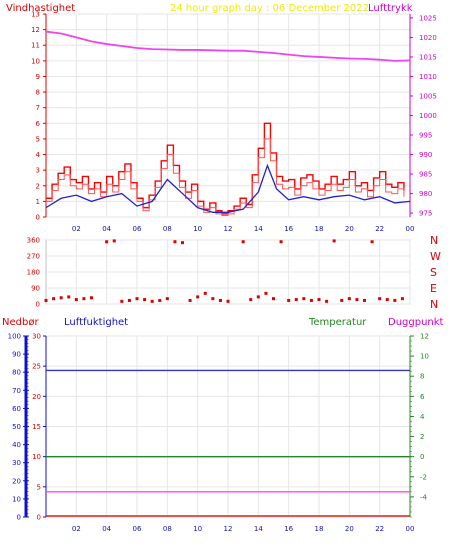  What do you see at coordinates (38, 218) in the screenshot?
I see `wind-tick-label: 0` at bounding box center [38, 218].